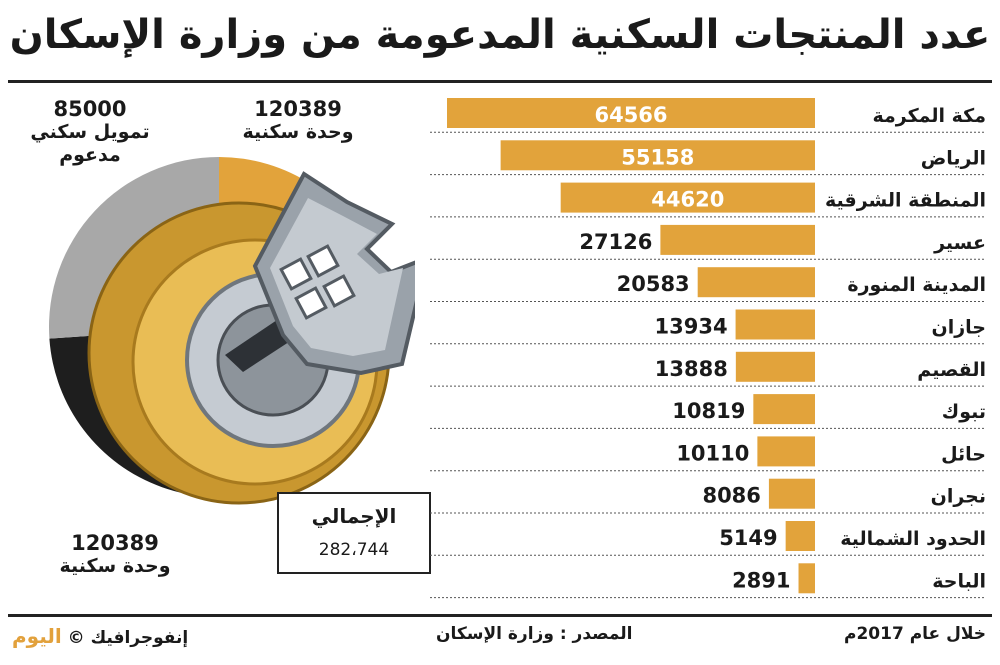 Image resolution: width=1000 pixels, height=665 pixels. What do you see at coordinates (964, 412) in the screenshot?
I see `category-label: تبوك` at bounding box center [964, 412].